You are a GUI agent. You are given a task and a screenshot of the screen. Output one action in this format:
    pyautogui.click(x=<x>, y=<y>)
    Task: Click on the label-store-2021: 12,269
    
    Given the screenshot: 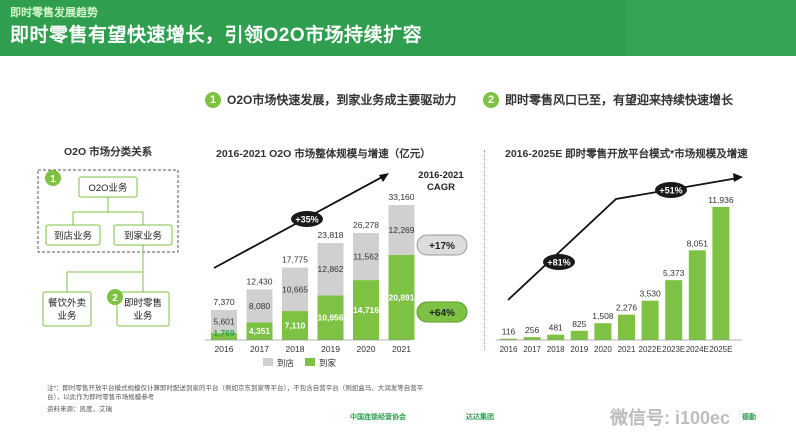 What is the action you would take?
    pyautogui.click(x=402, y=230)
    